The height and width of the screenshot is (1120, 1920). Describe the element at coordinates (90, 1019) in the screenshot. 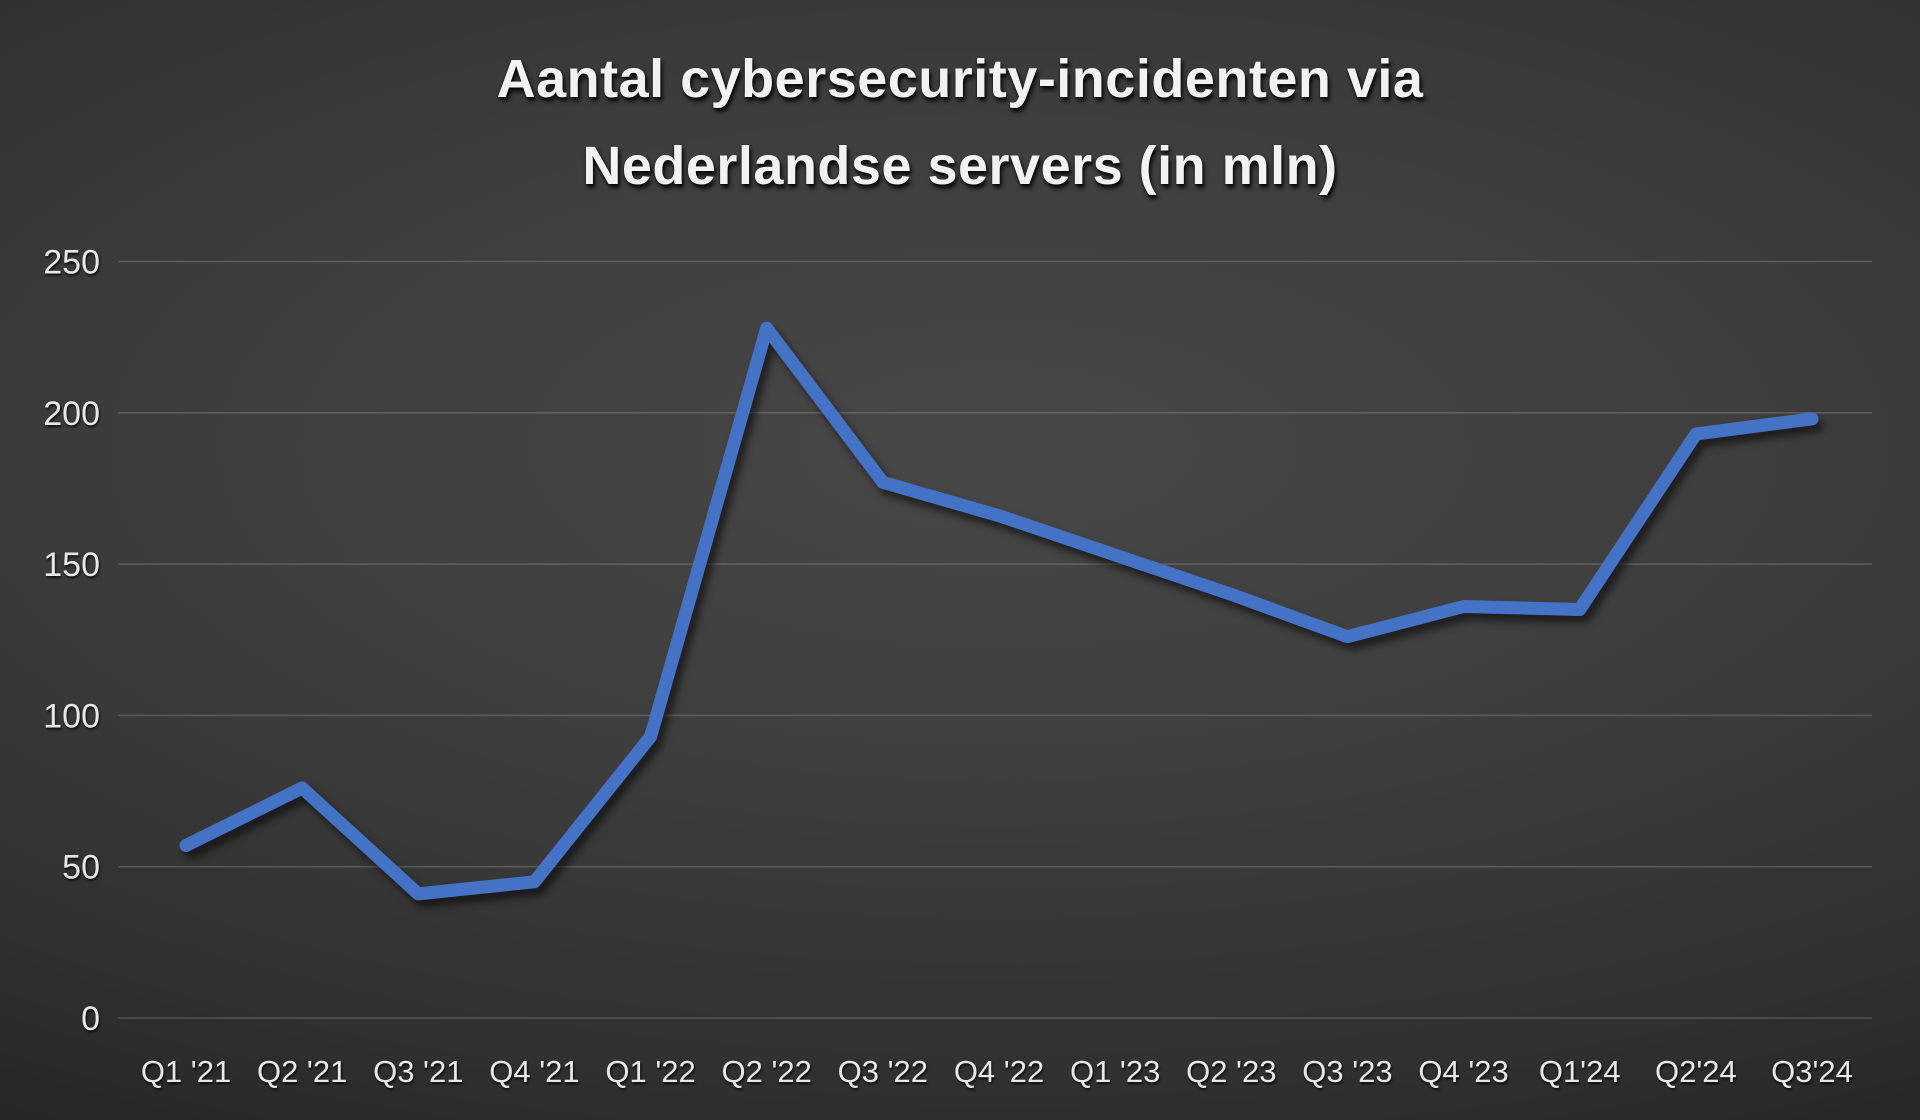

I see `y-axis-tick-label: 0` at that location.